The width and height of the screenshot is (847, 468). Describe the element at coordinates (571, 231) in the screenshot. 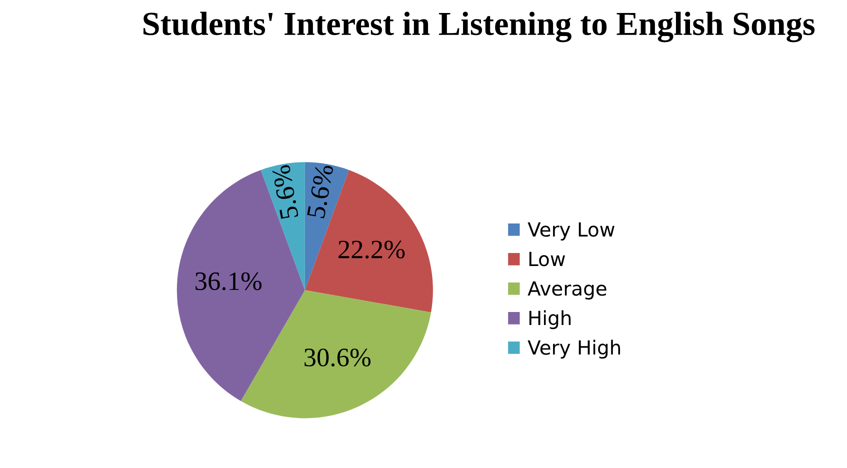

I see `legend-label: Very Low` at that location.